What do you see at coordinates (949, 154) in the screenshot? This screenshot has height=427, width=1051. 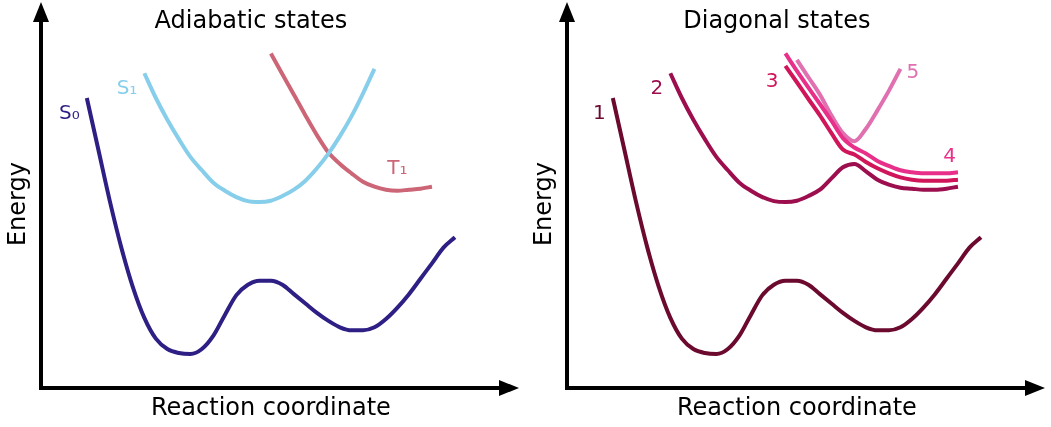 I see `series-label: 4` at bounding box center [949, 154].